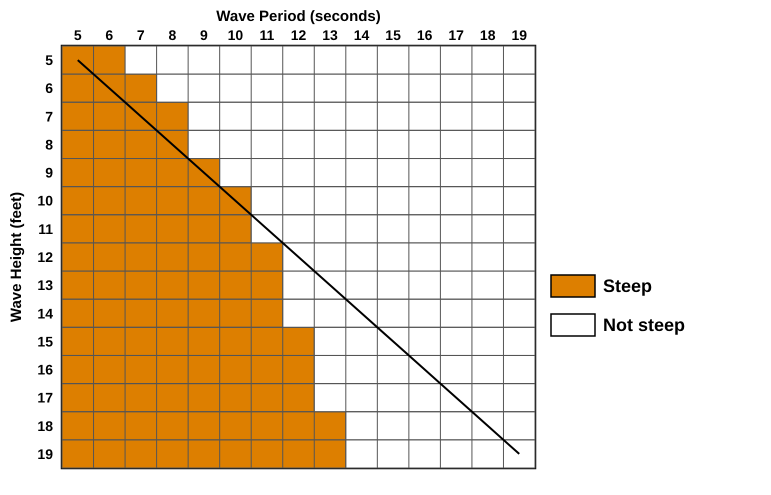 This screenshot has height=495, width=771. I want to click on x-tick-label: 14, so click(362, 35).